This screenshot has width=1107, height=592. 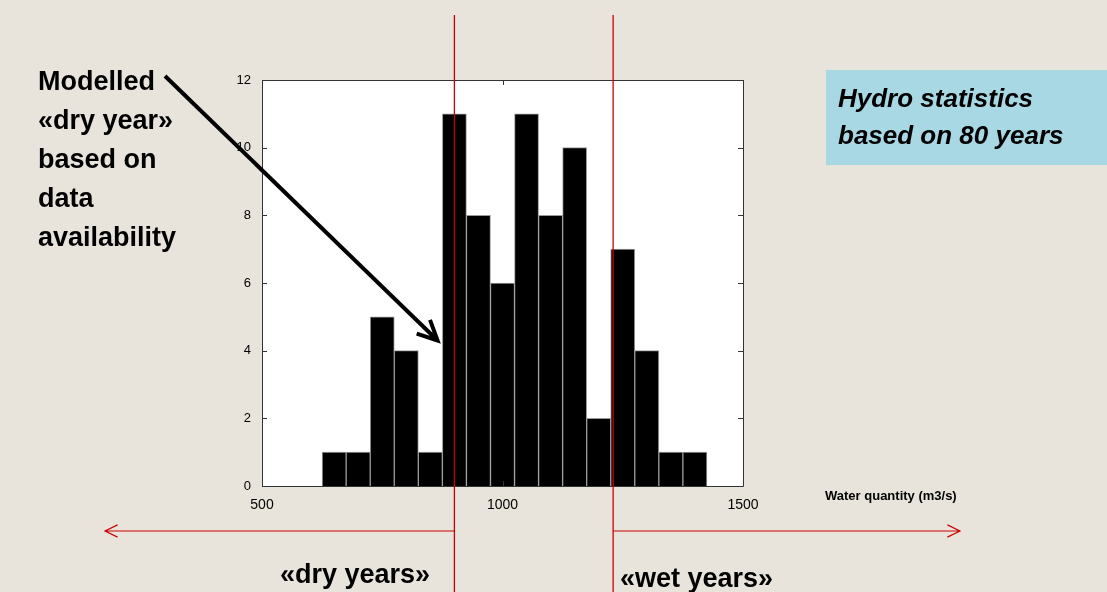 What do you see at coordinates (247, 214) in the screenshot?
I see `y-tick-label: 8` at bounding box center [247, 214].